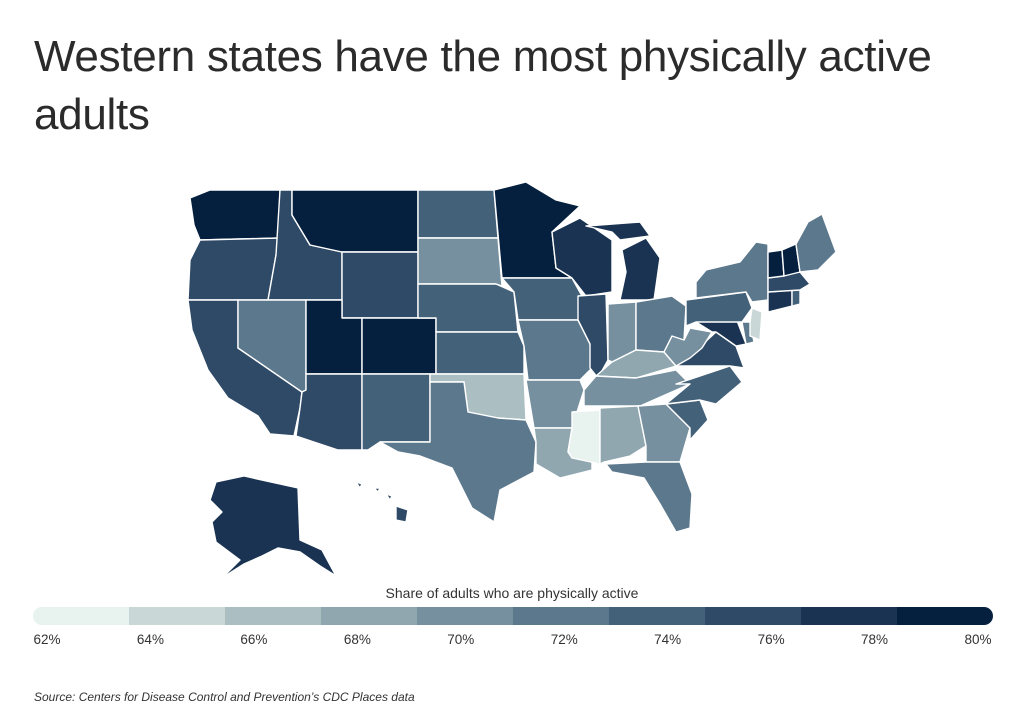  Describe the element at coordinates (704, 385) in the screenshot. I see `state-nc` at that location.